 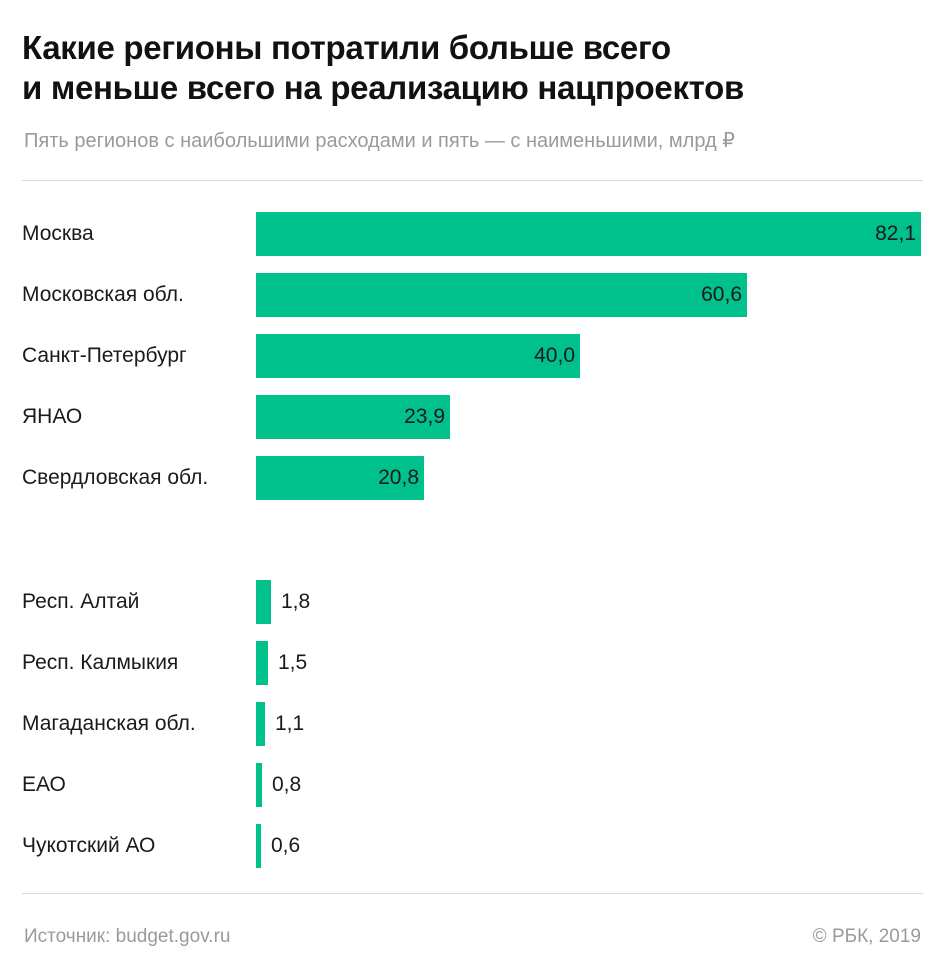 I want to click on category-label: Чукотский АО, so click(x=89, y=845).